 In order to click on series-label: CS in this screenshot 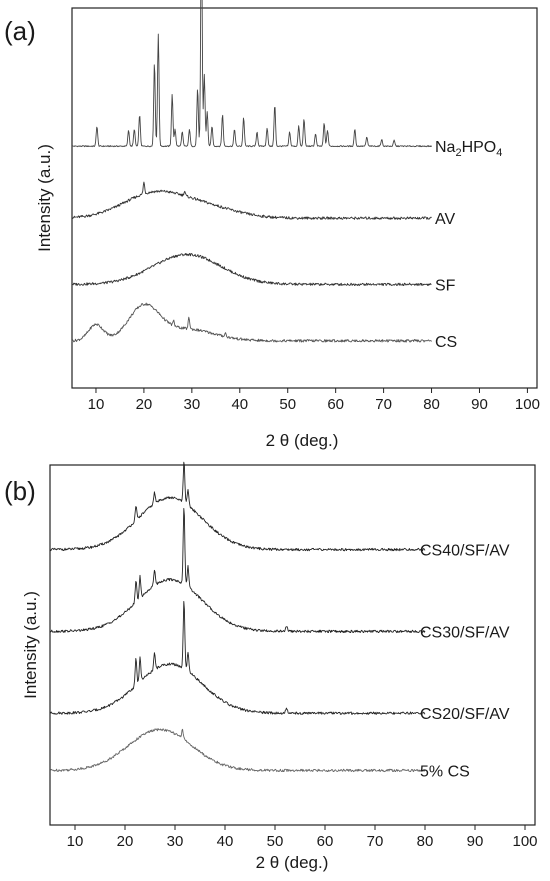, I will do `click(446, 342)`.